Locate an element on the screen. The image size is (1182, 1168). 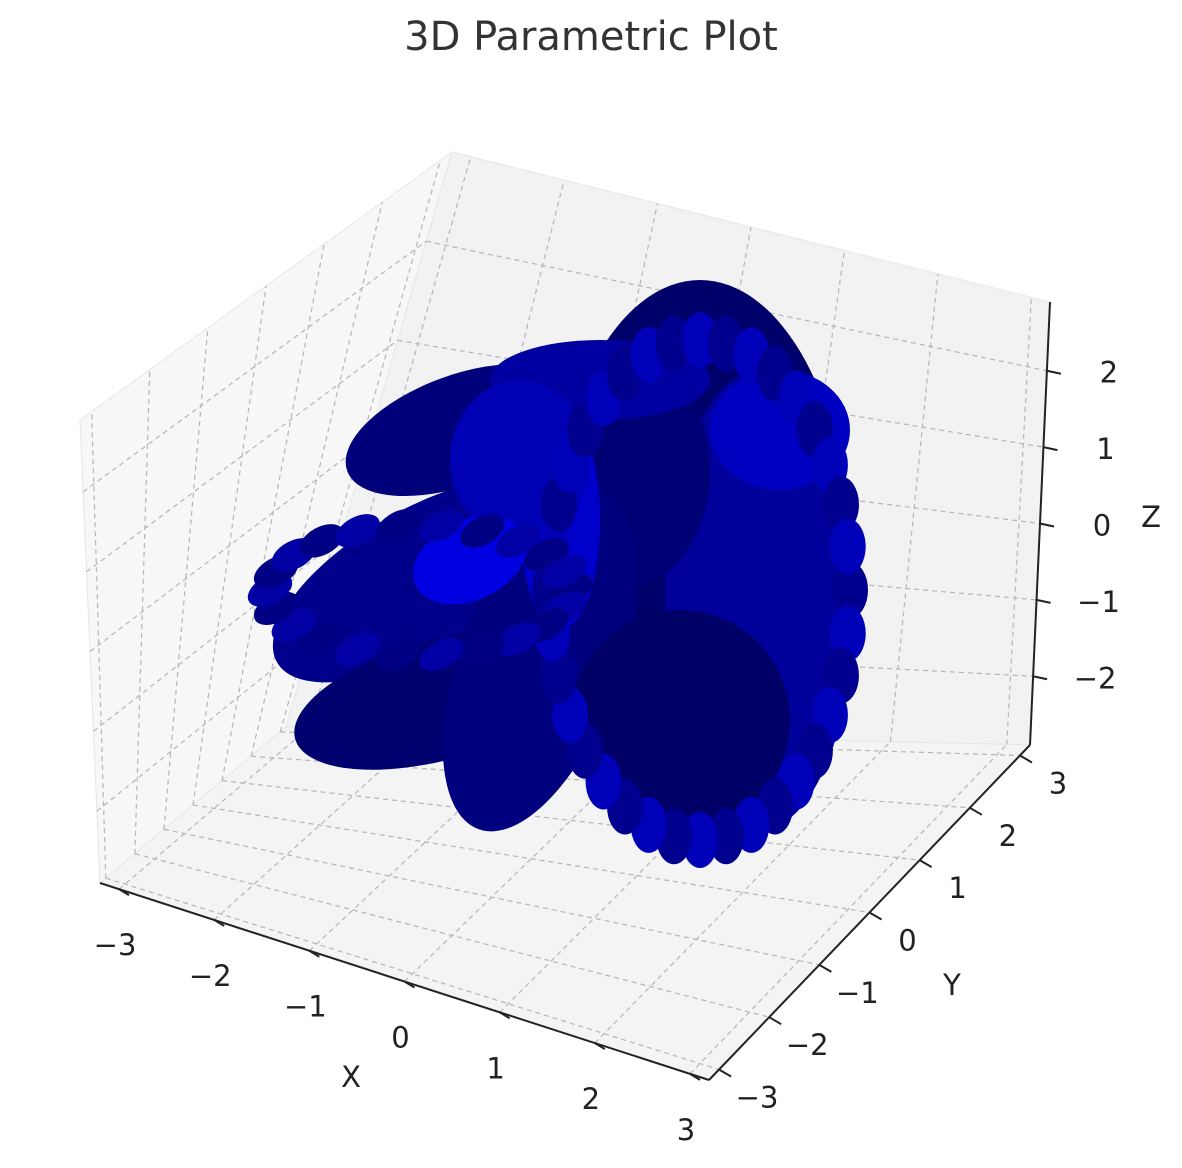
grid-back-x is located at coordinates (1019, 521).